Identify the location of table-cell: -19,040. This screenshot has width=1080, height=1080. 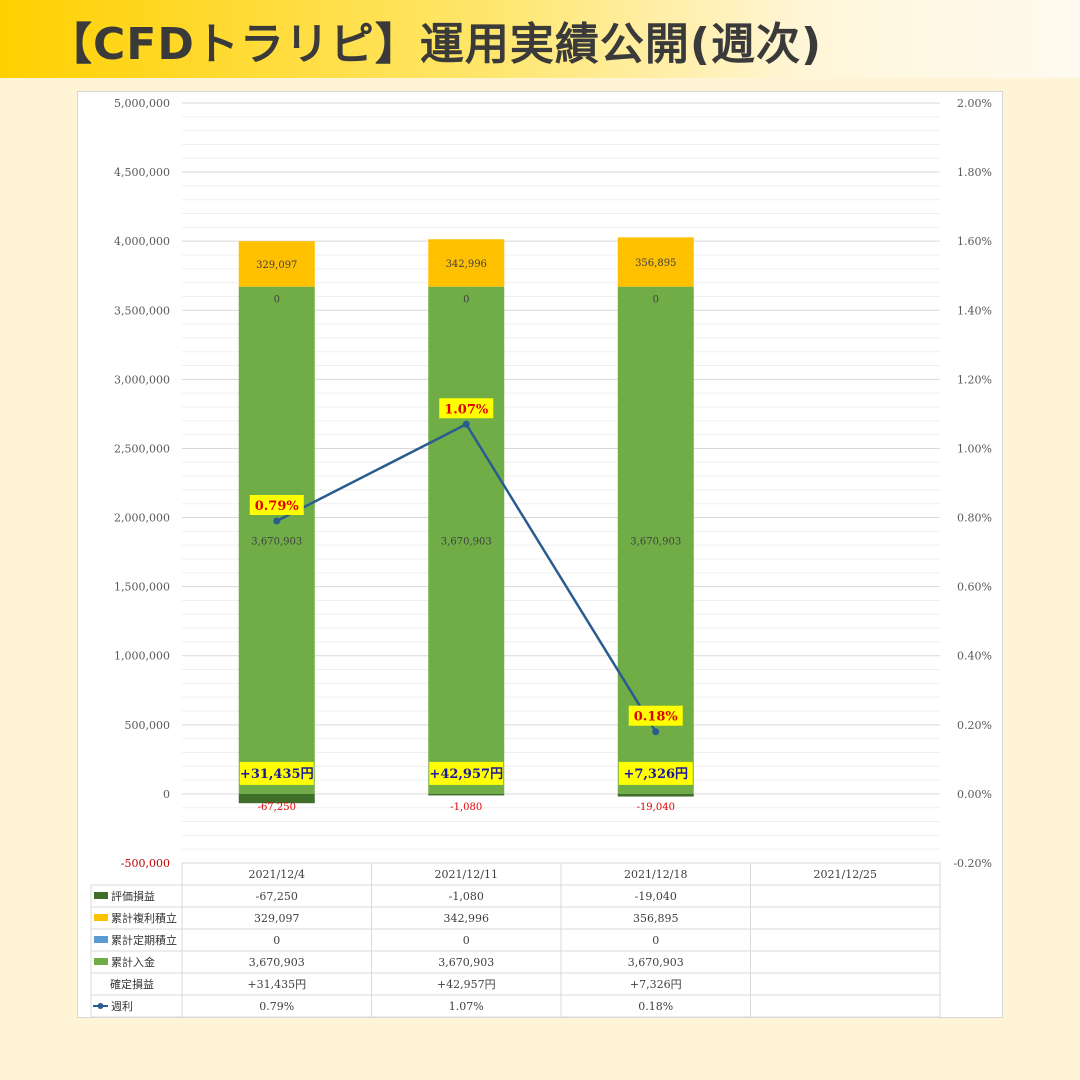
(656, 896).